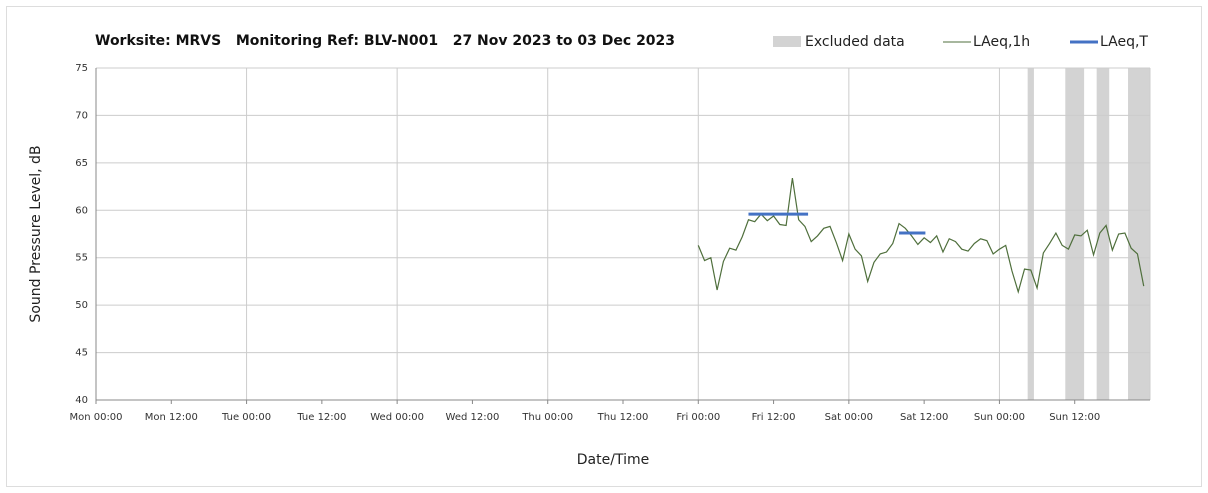 The height and width of the screenshot is (493, 1208). Describe the element at coordinates (855, 42) in the screenshot. I see `legend-label: Excluded data` at that location.